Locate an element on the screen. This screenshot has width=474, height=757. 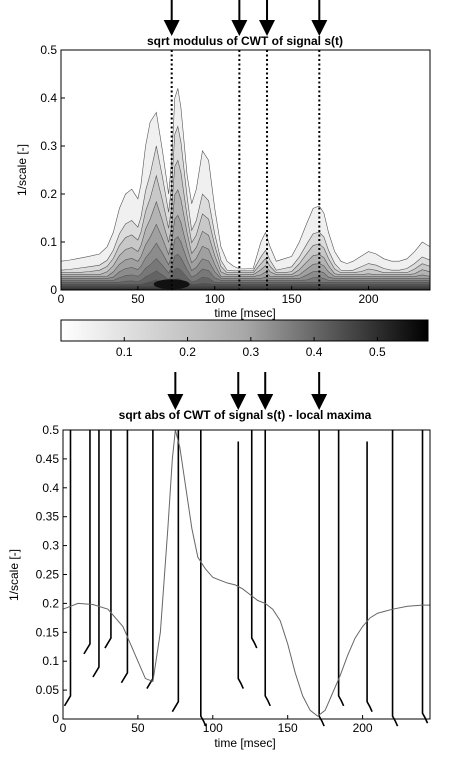
chart1-xlabel: time [msec] is located at coordinates (244, 313).